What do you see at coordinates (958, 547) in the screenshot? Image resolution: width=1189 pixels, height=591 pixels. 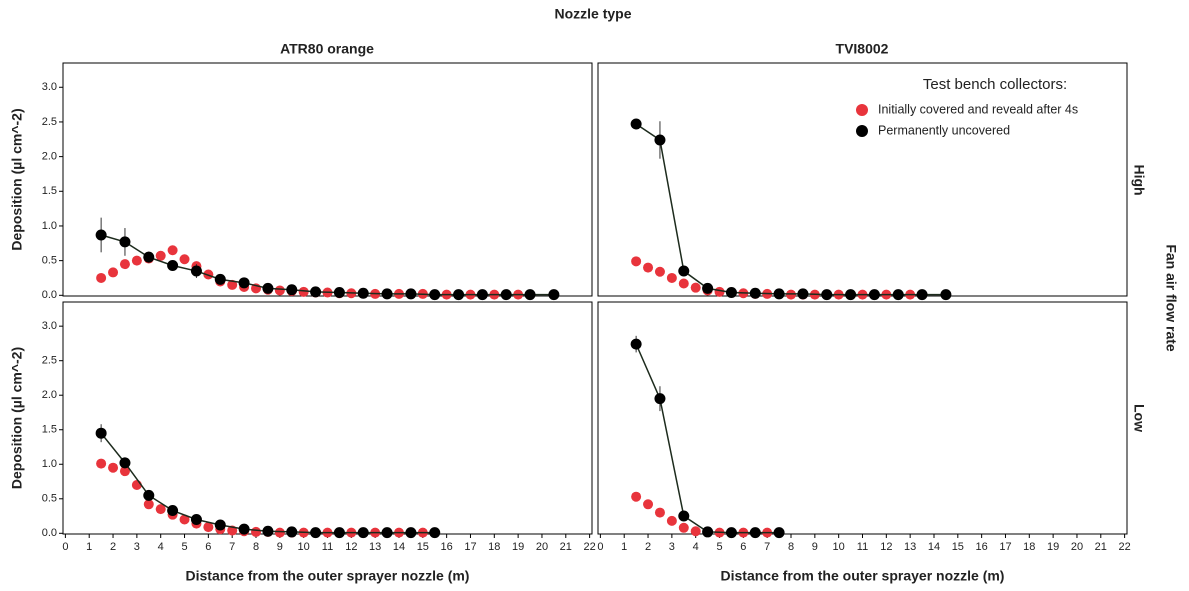 I see `x-tick-label: 15` at bounding box center [958, 547].